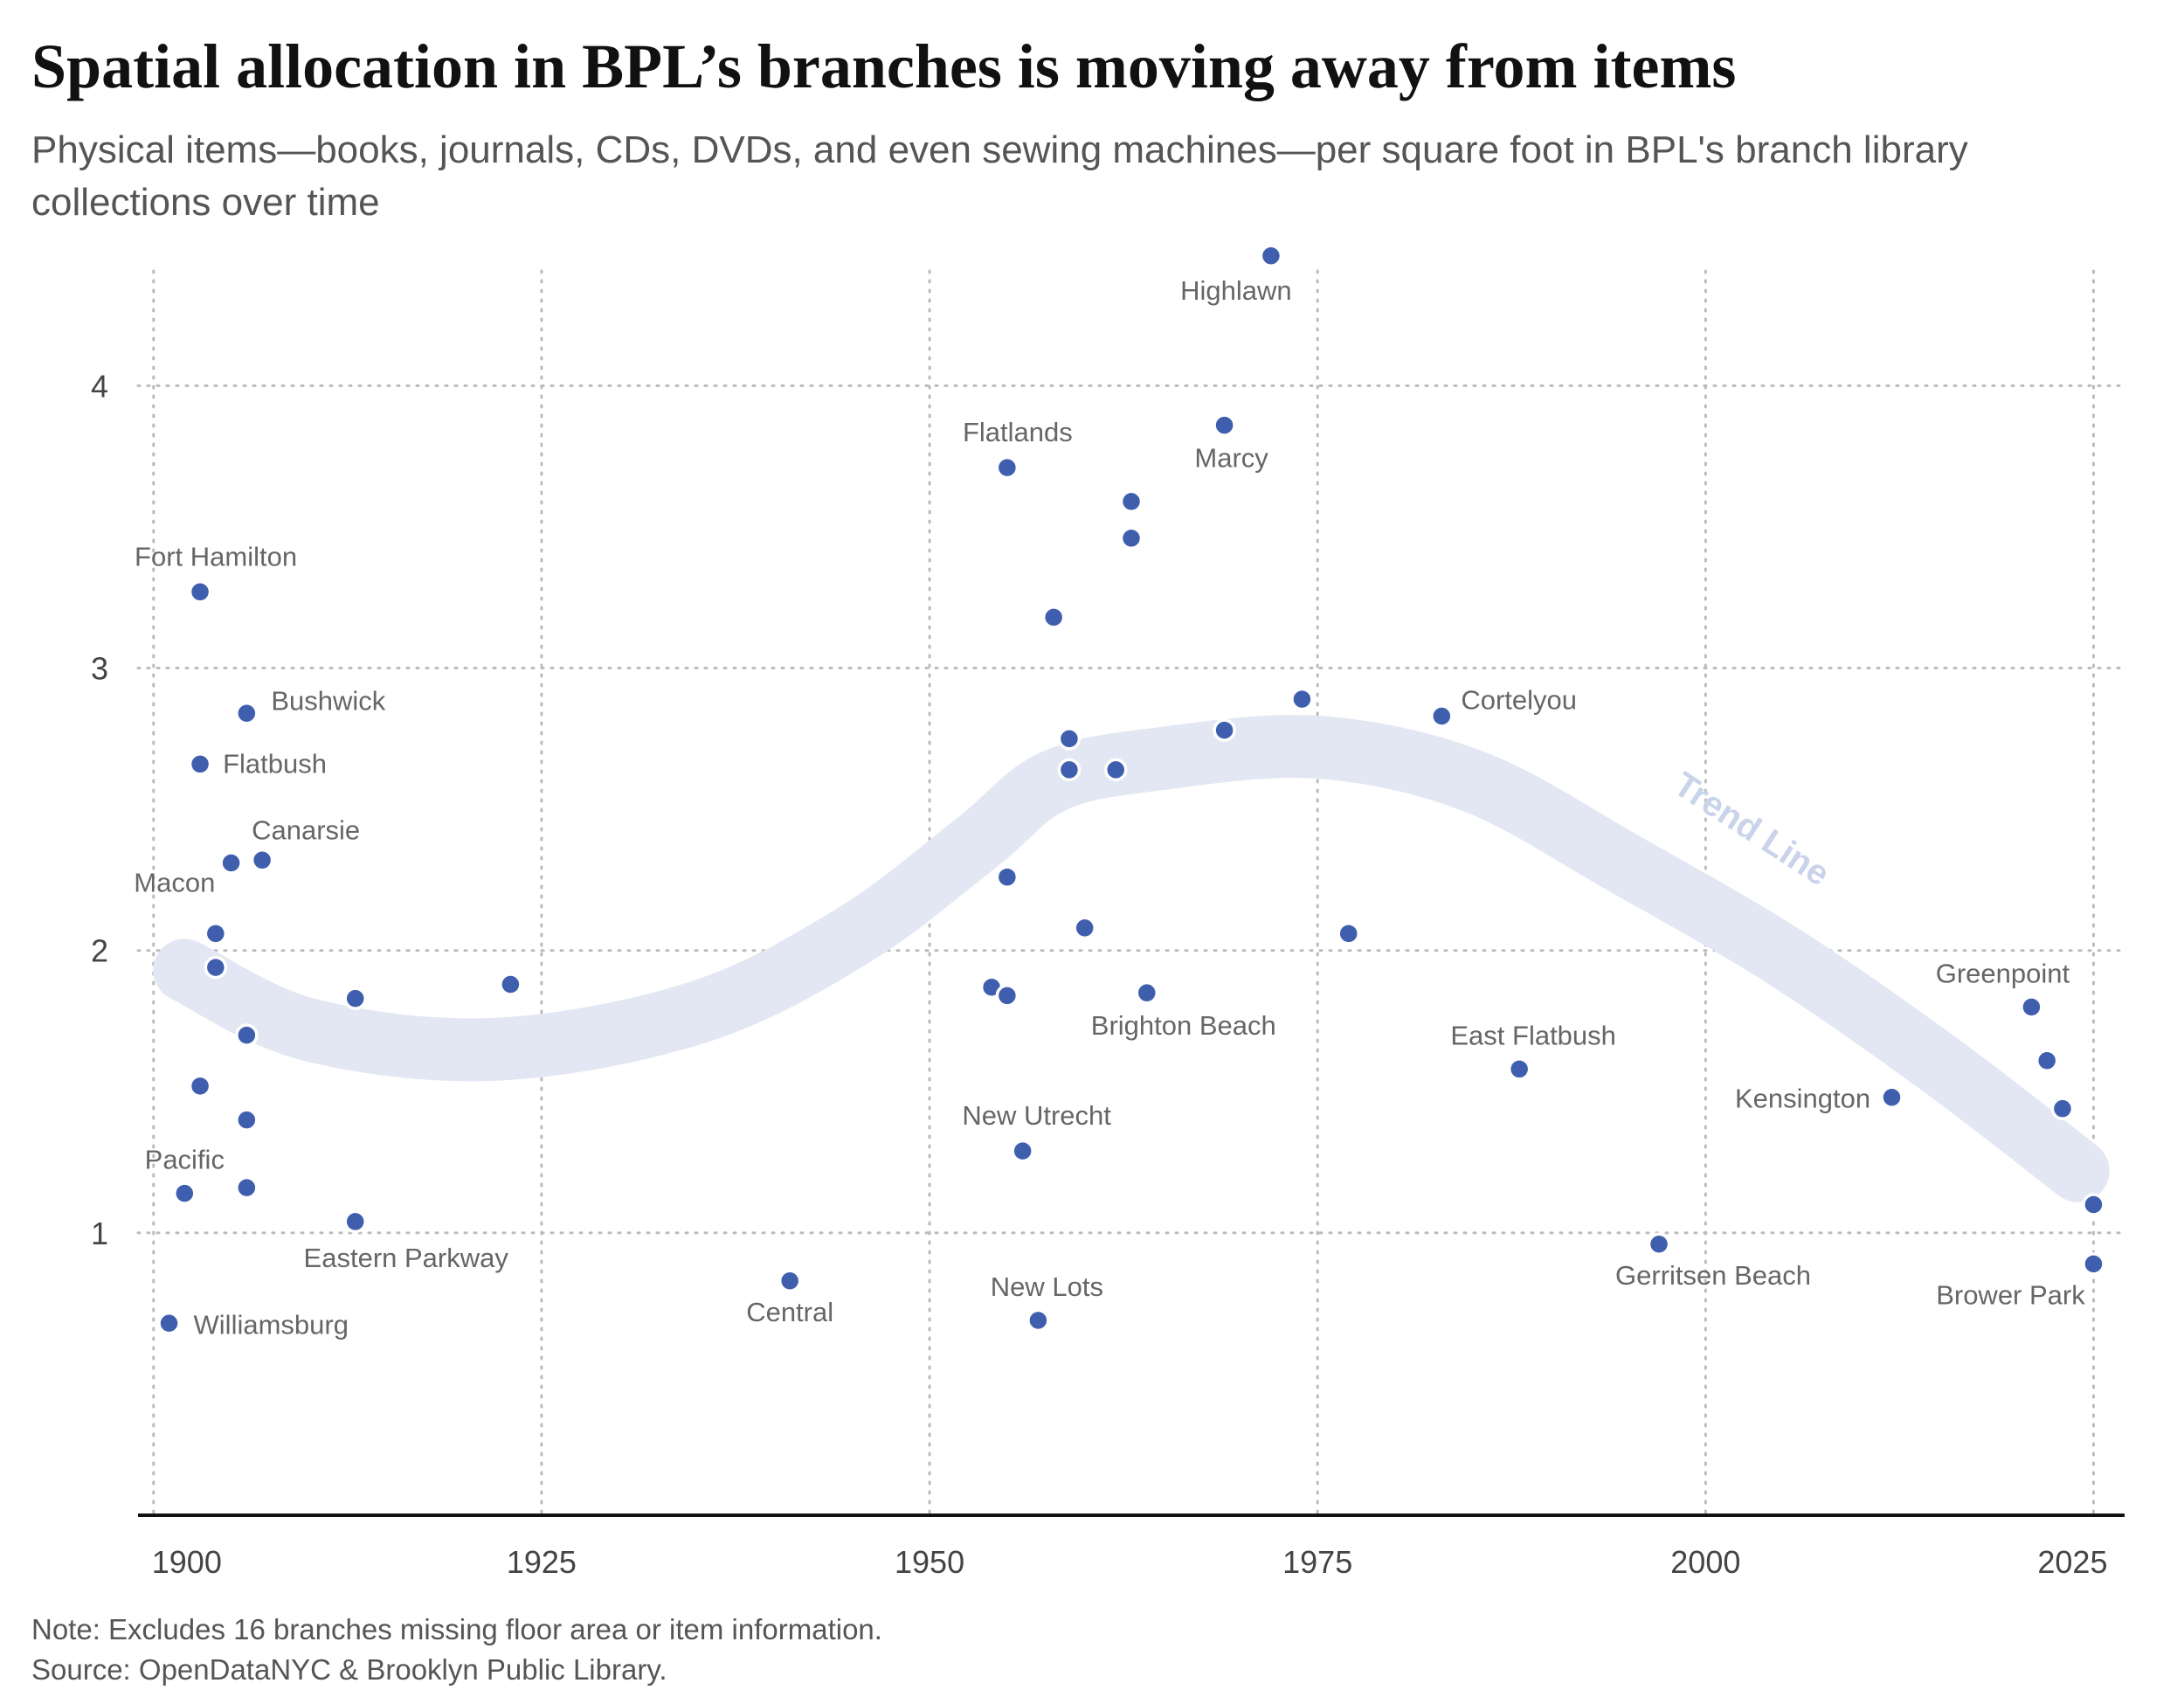 Image resolution: width=2184 pixels, height=1704 pixels. What do you see at coordinates (2003, 973) in the screenshot?
I see `point-label: Greenpoint` at bounding box center [2003, 973].